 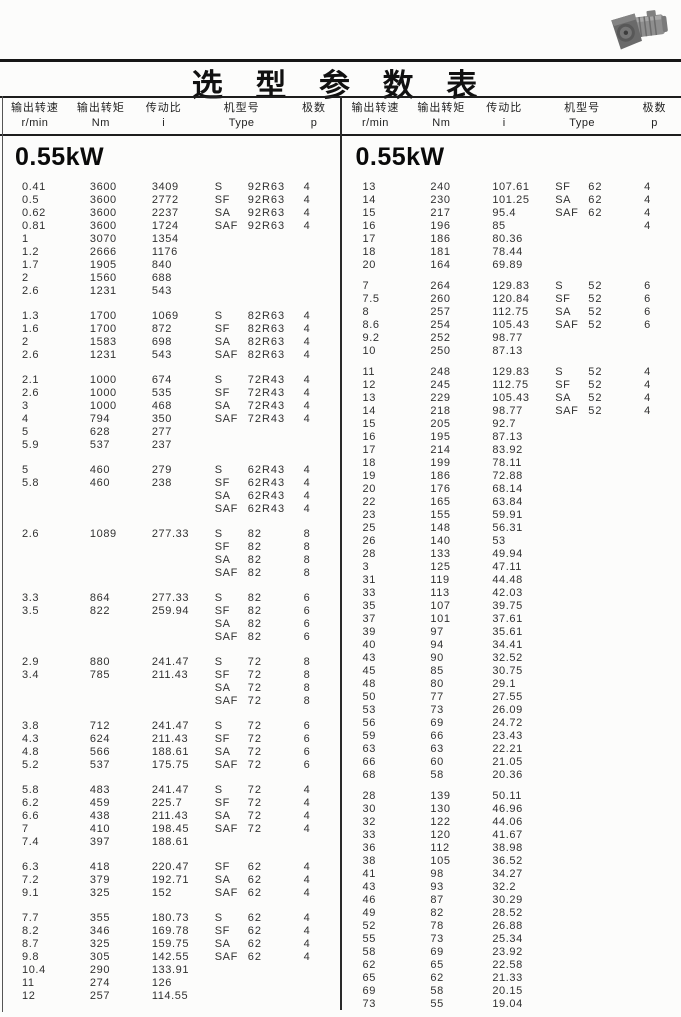 I want to click on cell-output-torque: 186, so click(x=440, y=476).